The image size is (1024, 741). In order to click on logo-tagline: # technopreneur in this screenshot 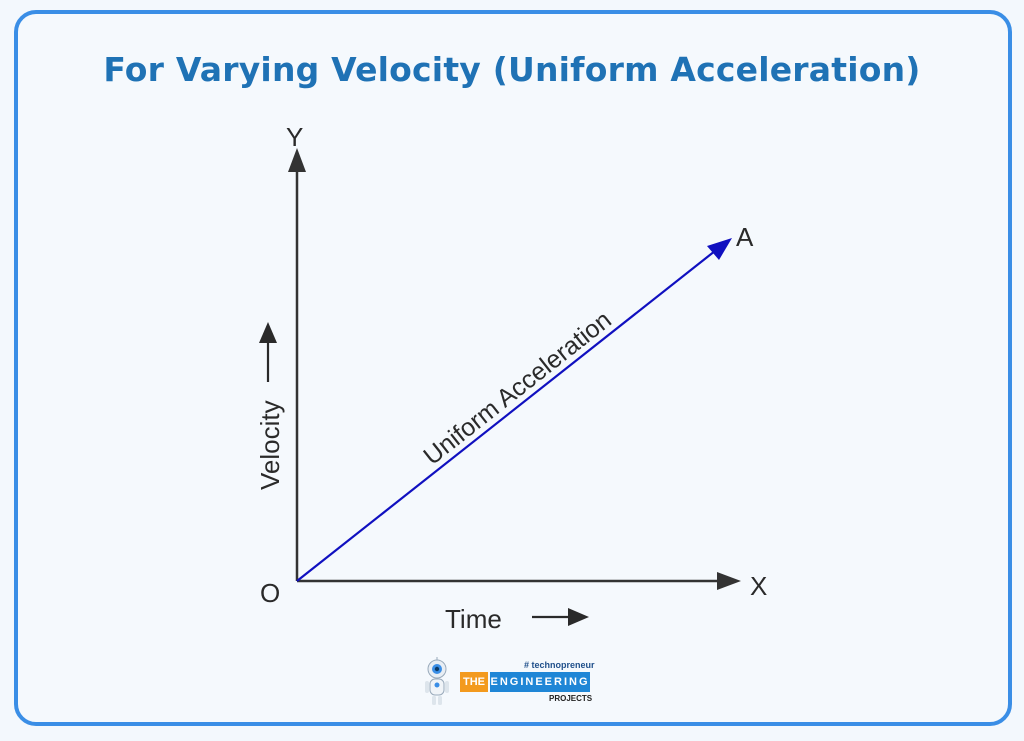, I will do `click(559, 665)`.